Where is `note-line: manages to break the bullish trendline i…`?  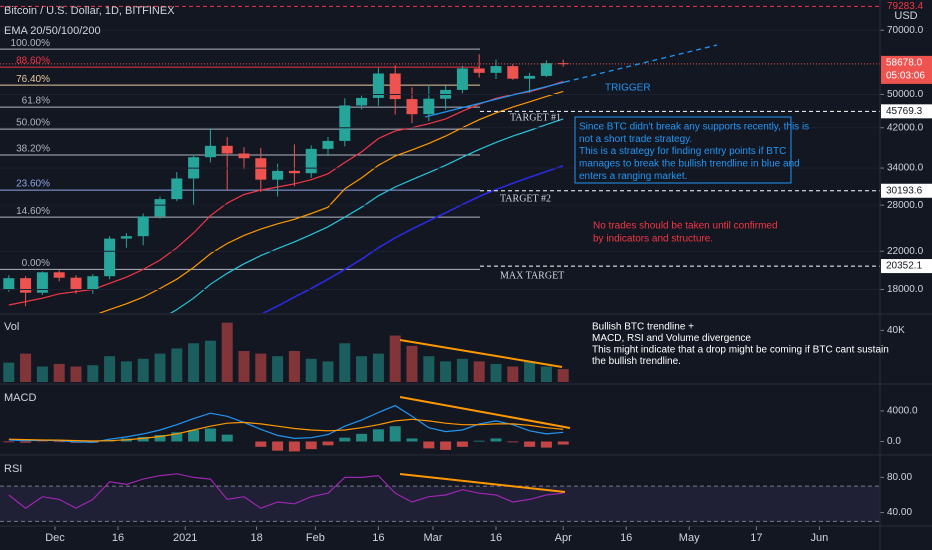 note-line: manages to break the bullish trendline i… is located at coordinates (689, 164).